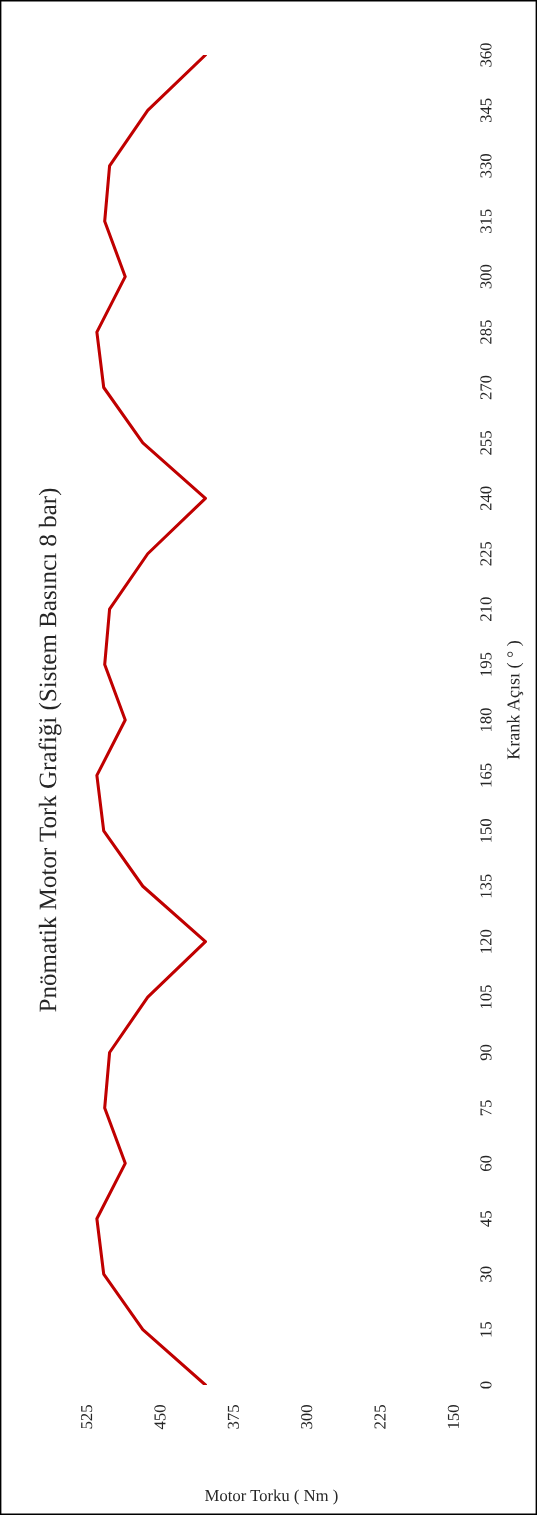 The height and width of the screenshot is (1515, 537). I want to click on y-tick-label: 360, so click(486, 55).